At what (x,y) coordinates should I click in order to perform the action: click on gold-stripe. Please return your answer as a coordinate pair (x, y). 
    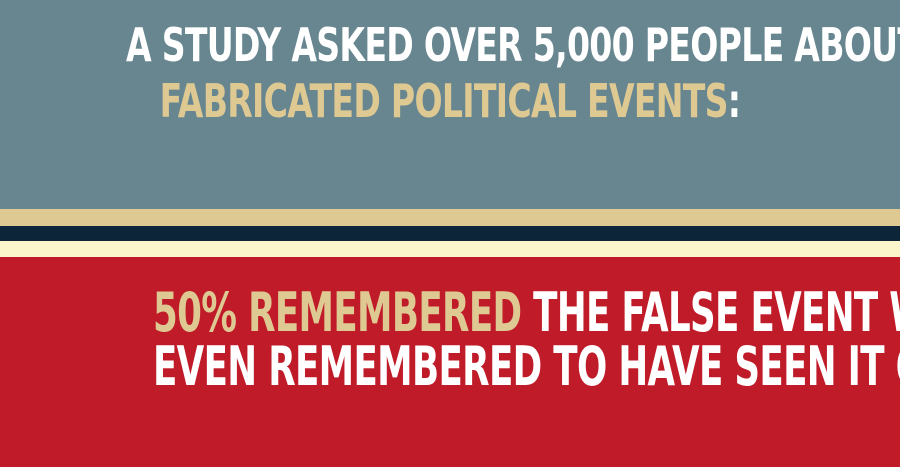
    Looking at the image, I should click on (450, 217).